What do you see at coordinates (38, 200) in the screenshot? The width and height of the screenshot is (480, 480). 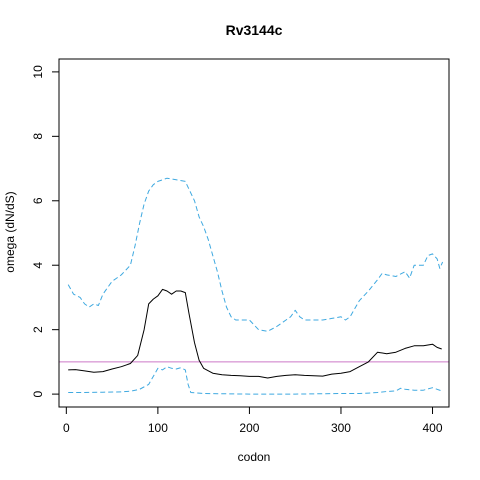 I see `y-tick-label: 6` at bounding box center [38, 200].